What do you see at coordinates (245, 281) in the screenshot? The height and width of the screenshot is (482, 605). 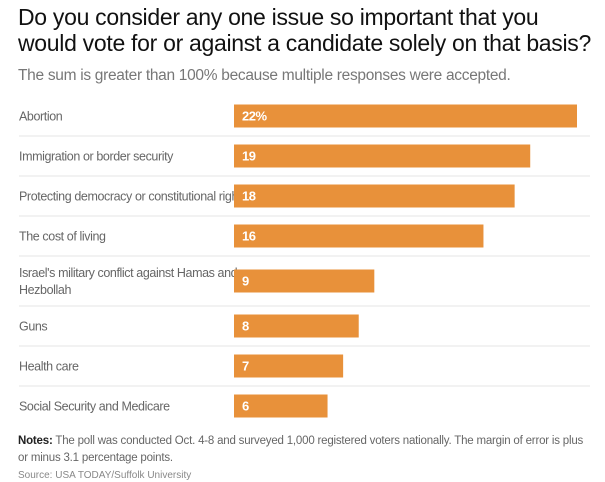 I see `bar-value-label: 9` at bounding box center [245, 281].